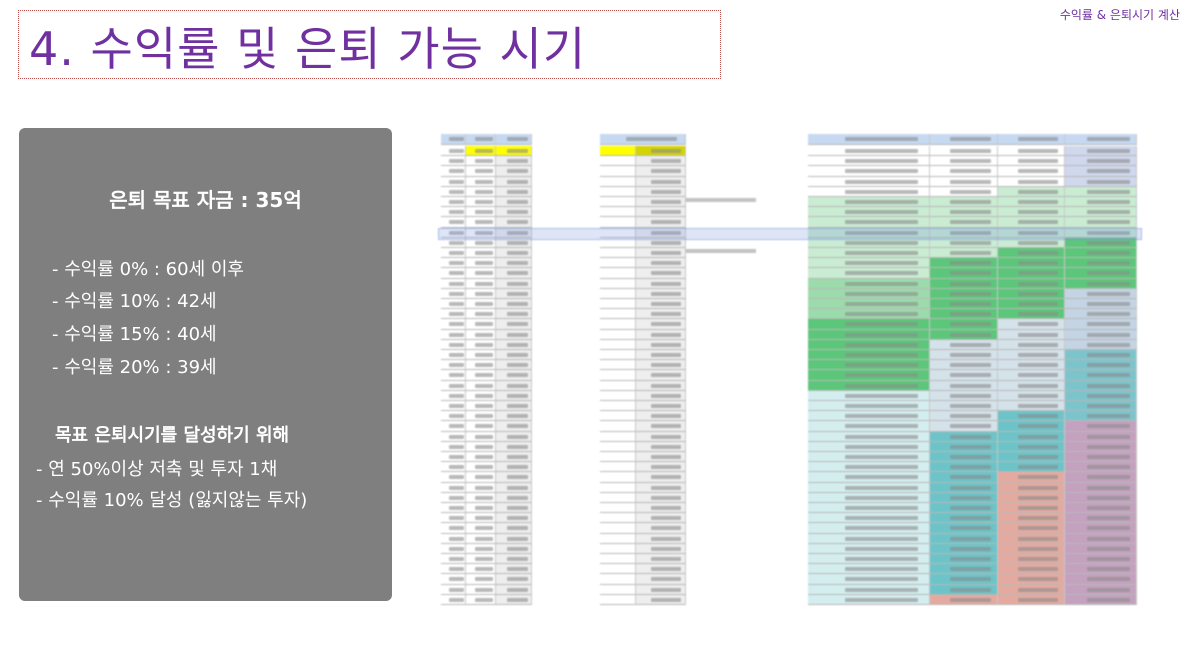  What do you see at coordinates (134, 301) in the screenshot?
I see `return-item: - 수익률 10% : 42세` at bounding box center [134, 301].